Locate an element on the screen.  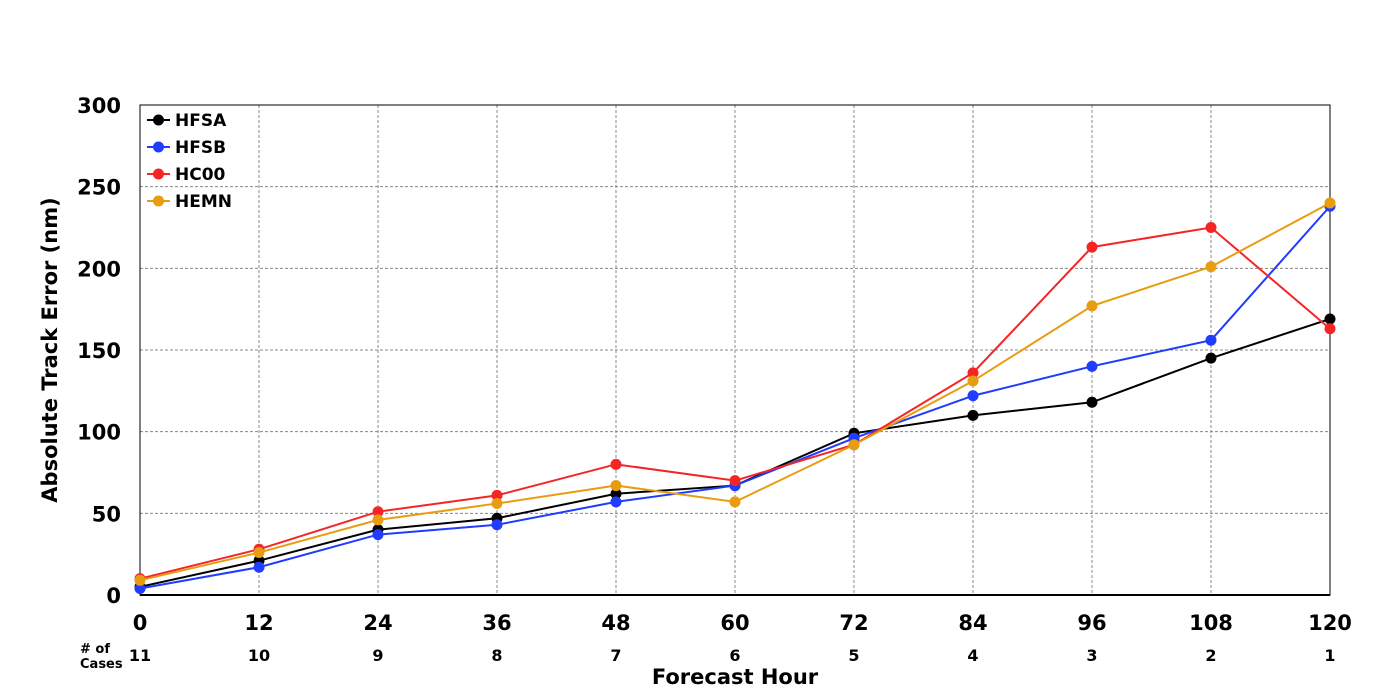
x-tick-label: 60 is located at coordinates (734, 623).